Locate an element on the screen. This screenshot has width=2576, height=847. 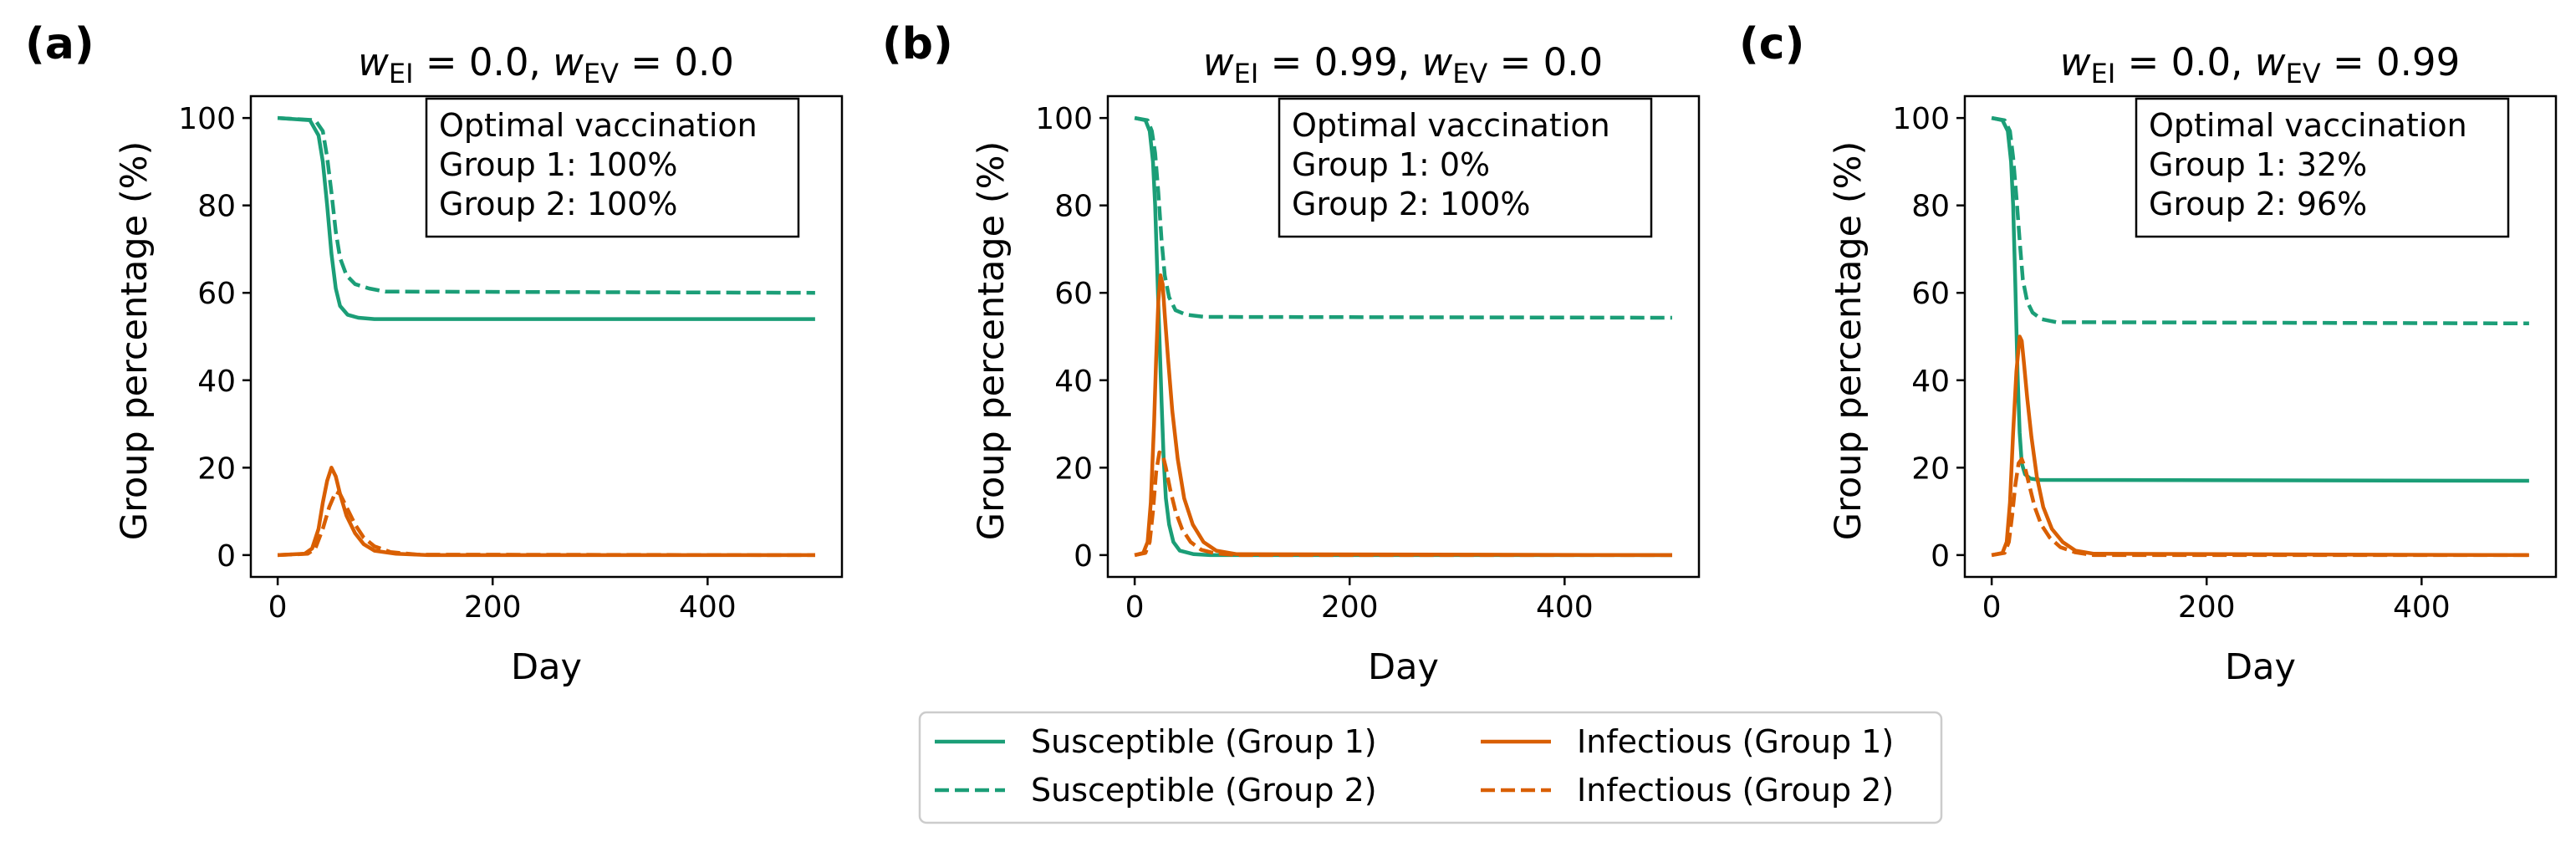
panel-title: wEI = 0.99, wEV = 0.0 is located at coordinates (1403, 64).